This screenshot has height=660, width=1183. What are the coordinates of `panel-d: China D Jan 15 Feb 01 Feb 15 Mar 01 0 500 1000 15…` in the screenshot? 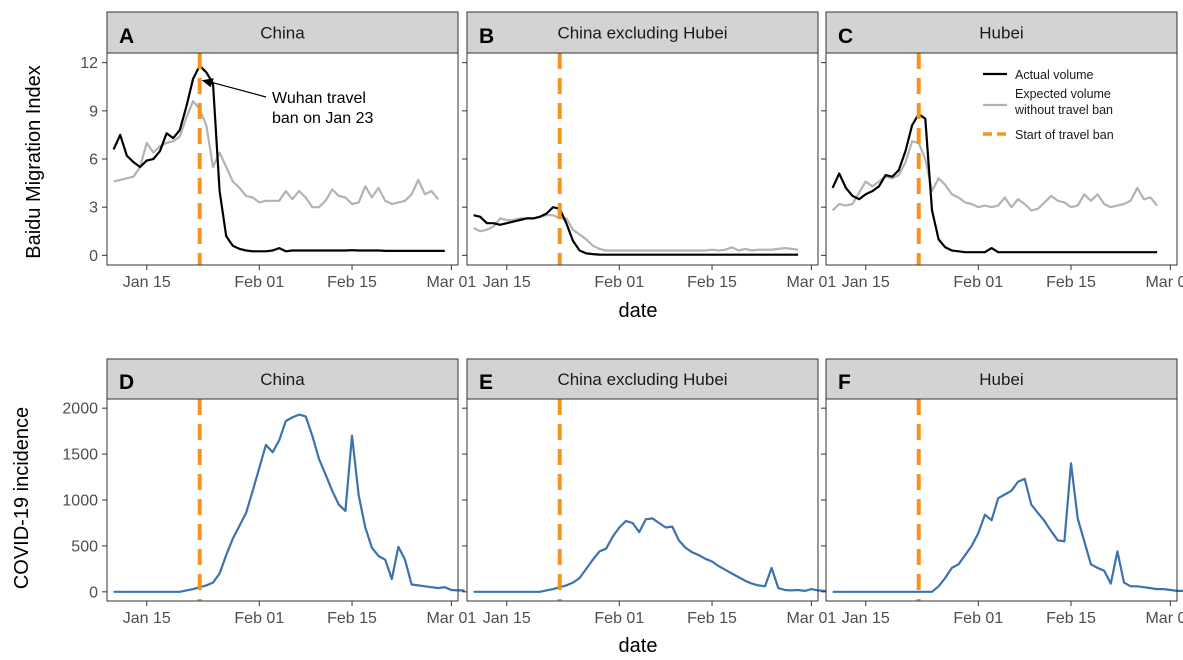 It's located at (269, 492).